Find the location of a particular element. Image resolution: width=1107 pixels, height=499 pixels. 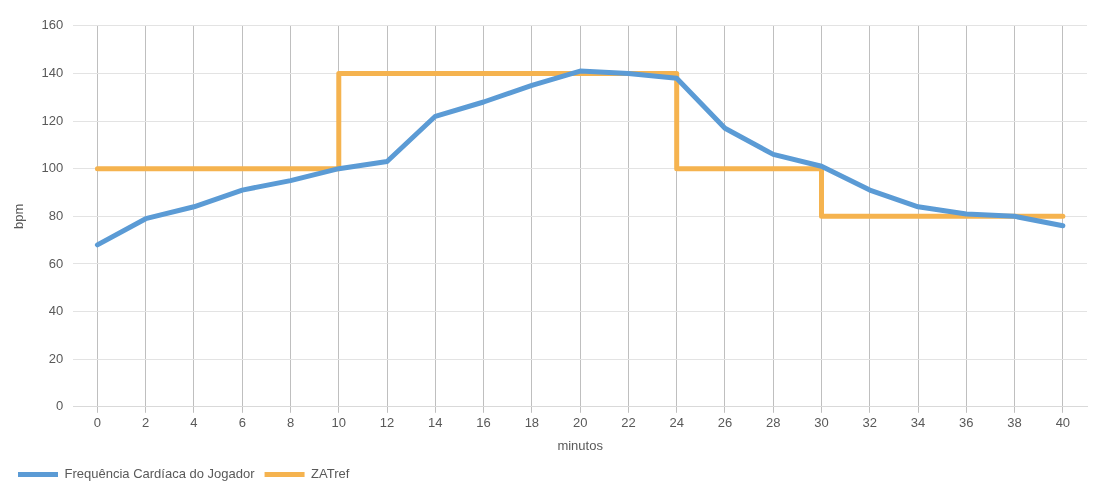

x-tick-label: 30 is located at coordinates (821, 423).